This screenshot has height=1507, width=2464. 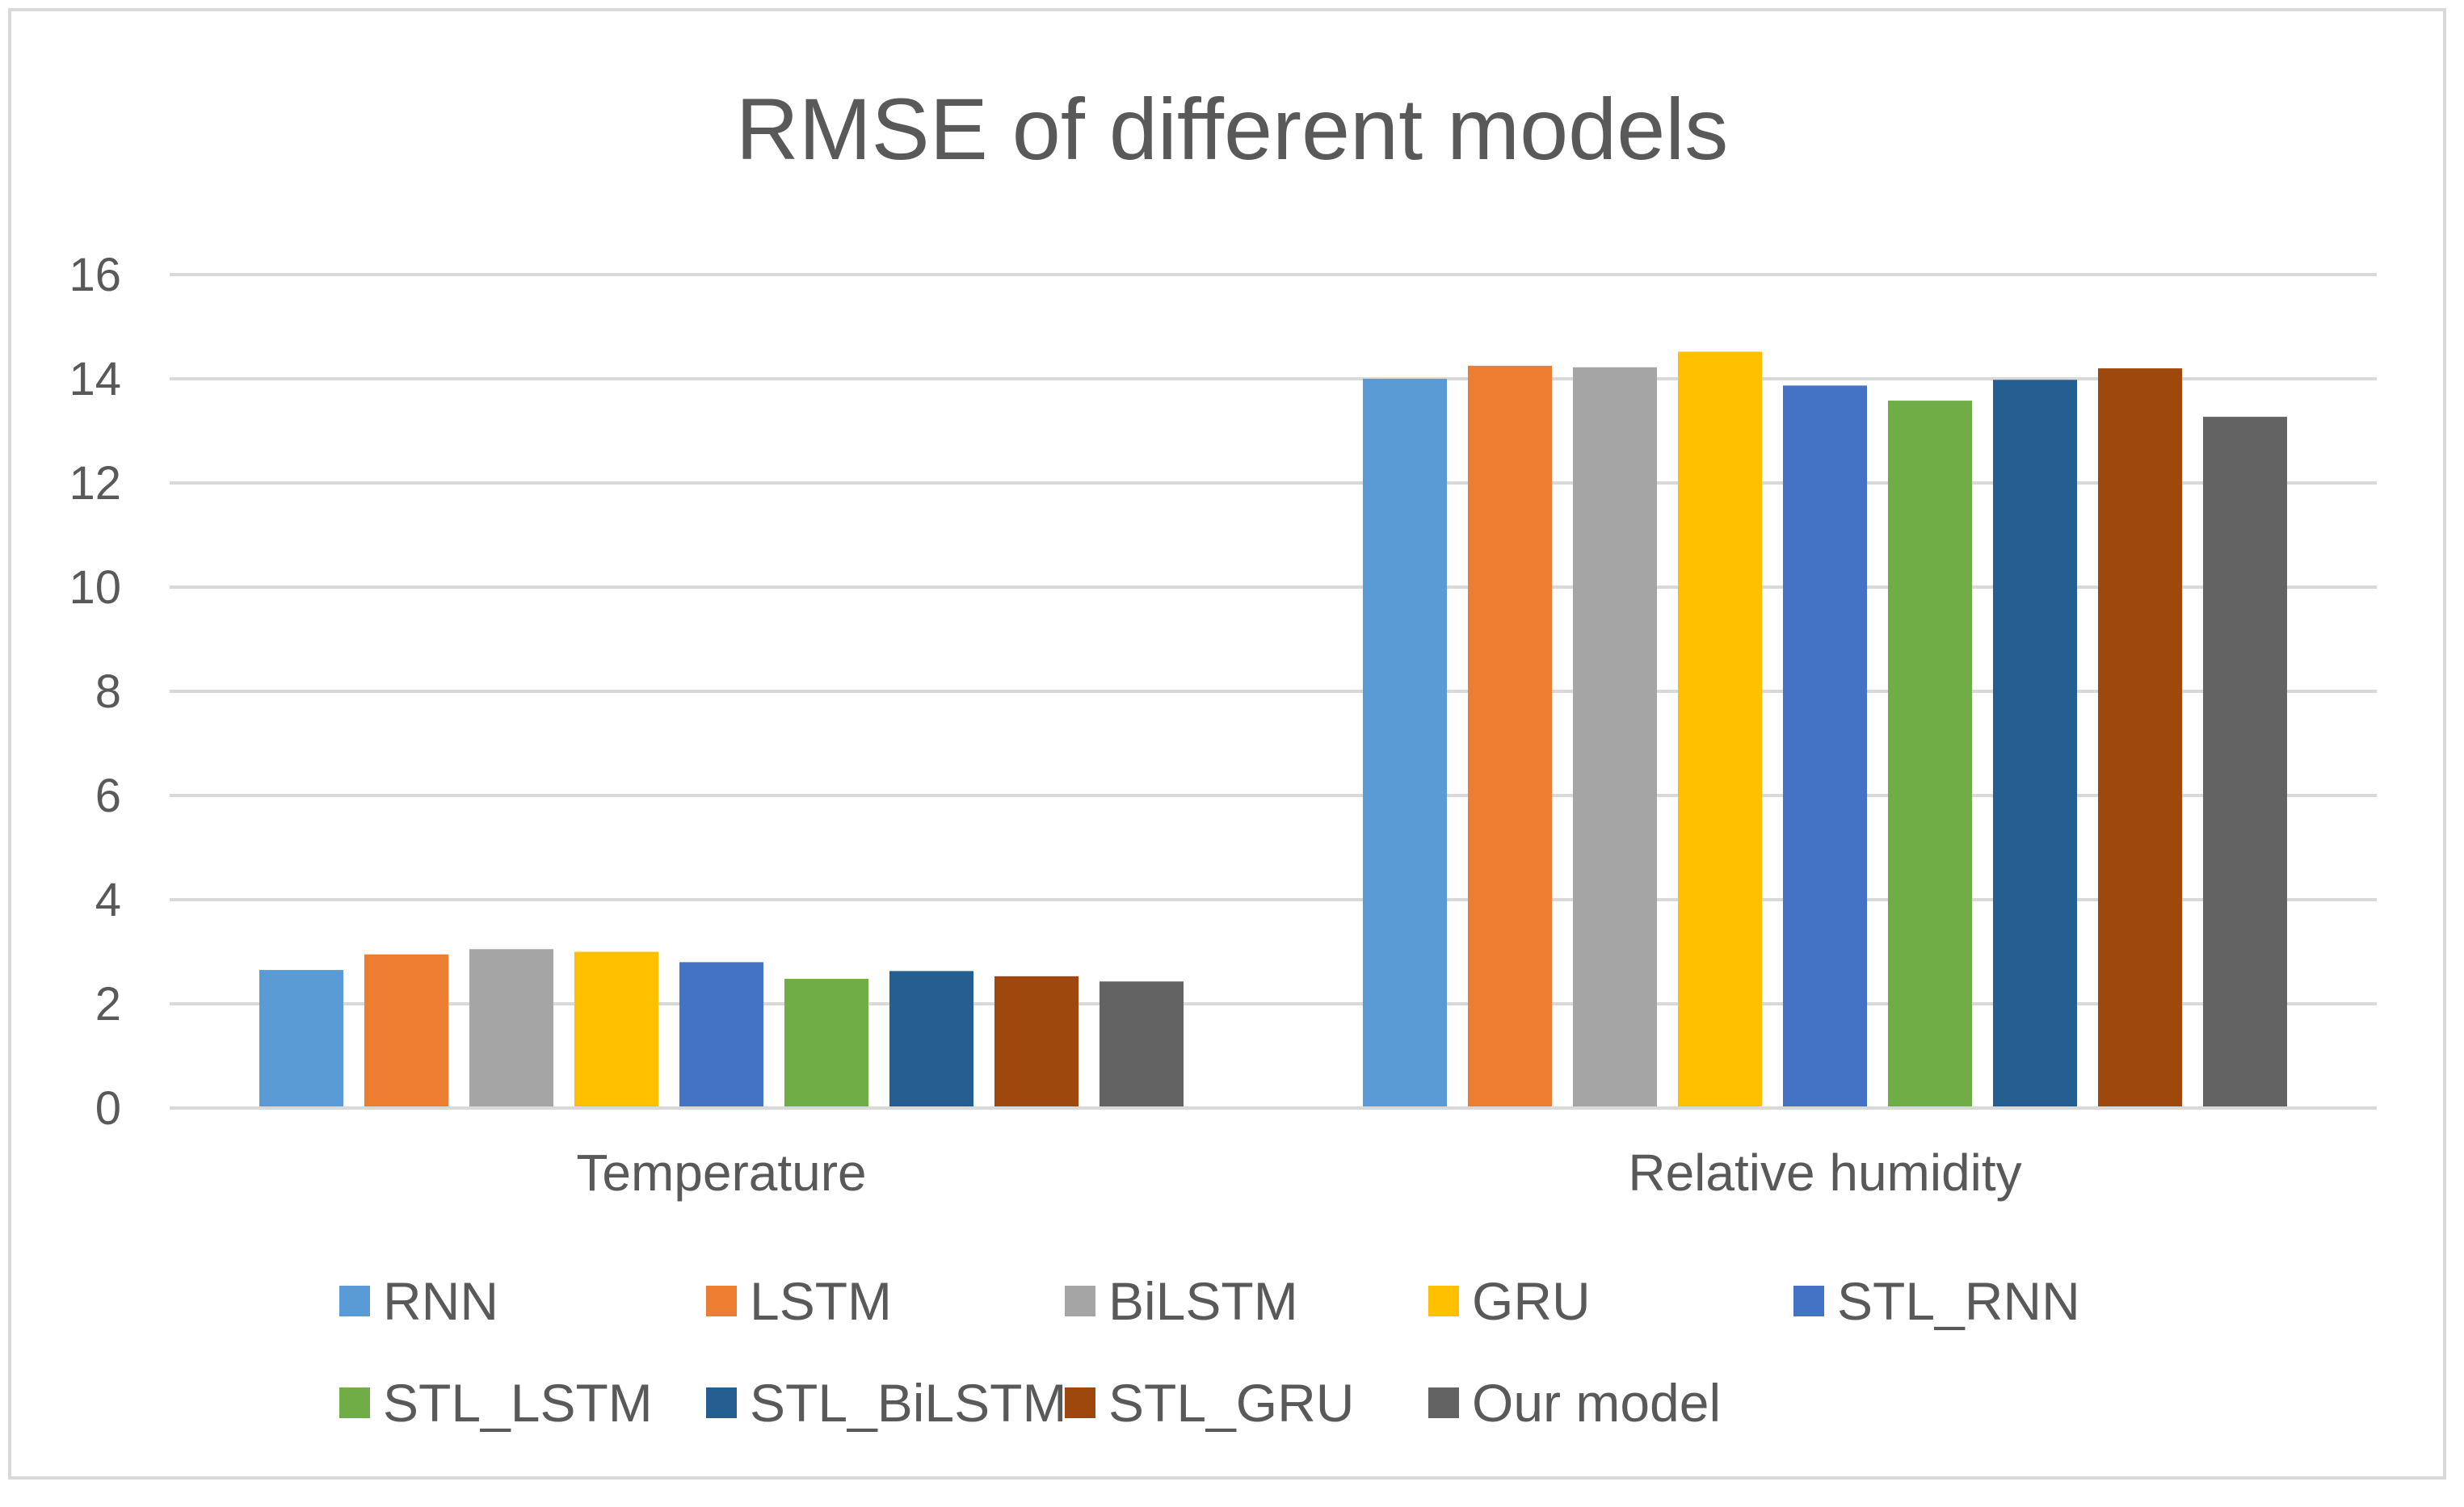 I want to click on y-tick-label: 12, so click(x=95, y=483).